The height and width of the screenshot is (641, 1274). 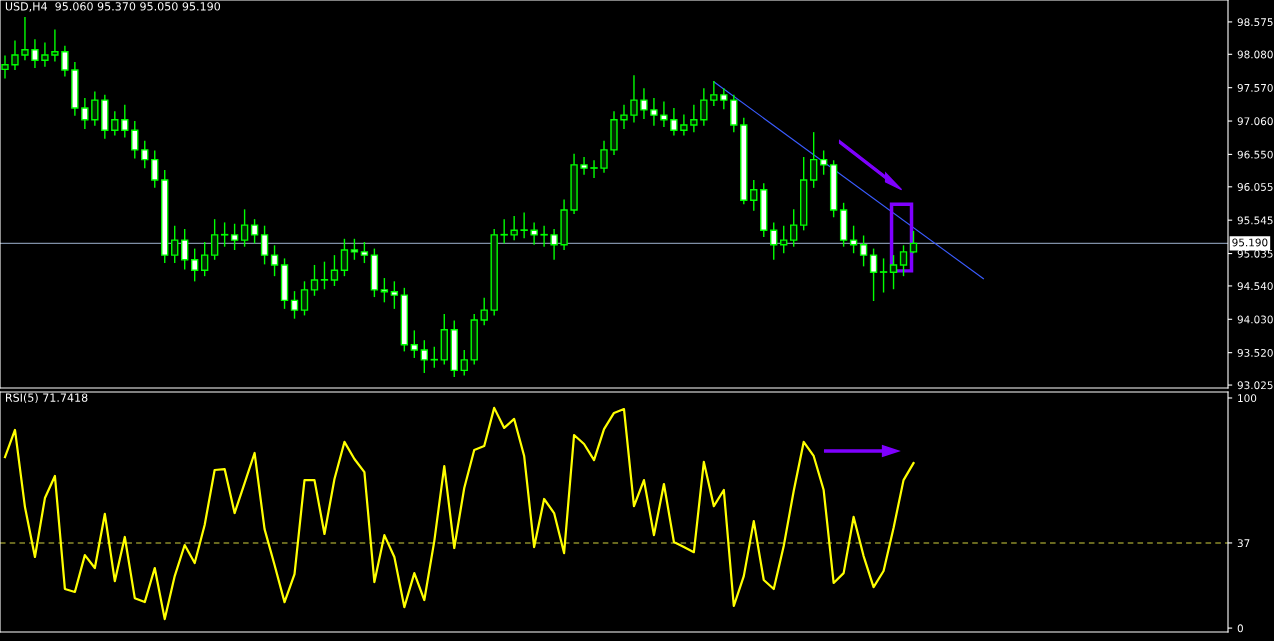 I want to click on chart-title: RSI(5) 71.7418, so click(x=47, y=398).